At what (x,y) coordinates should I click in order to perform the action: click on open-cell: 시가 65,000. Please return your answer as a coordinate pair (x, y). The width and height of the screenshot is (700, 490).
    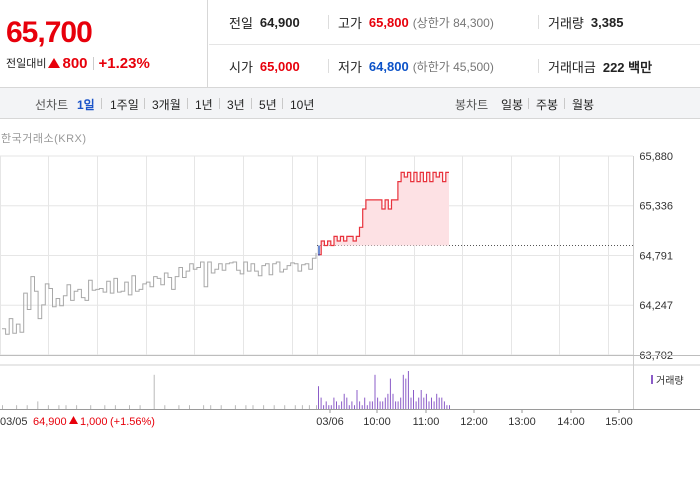
    Looking at the image, I should click on (264, 66).